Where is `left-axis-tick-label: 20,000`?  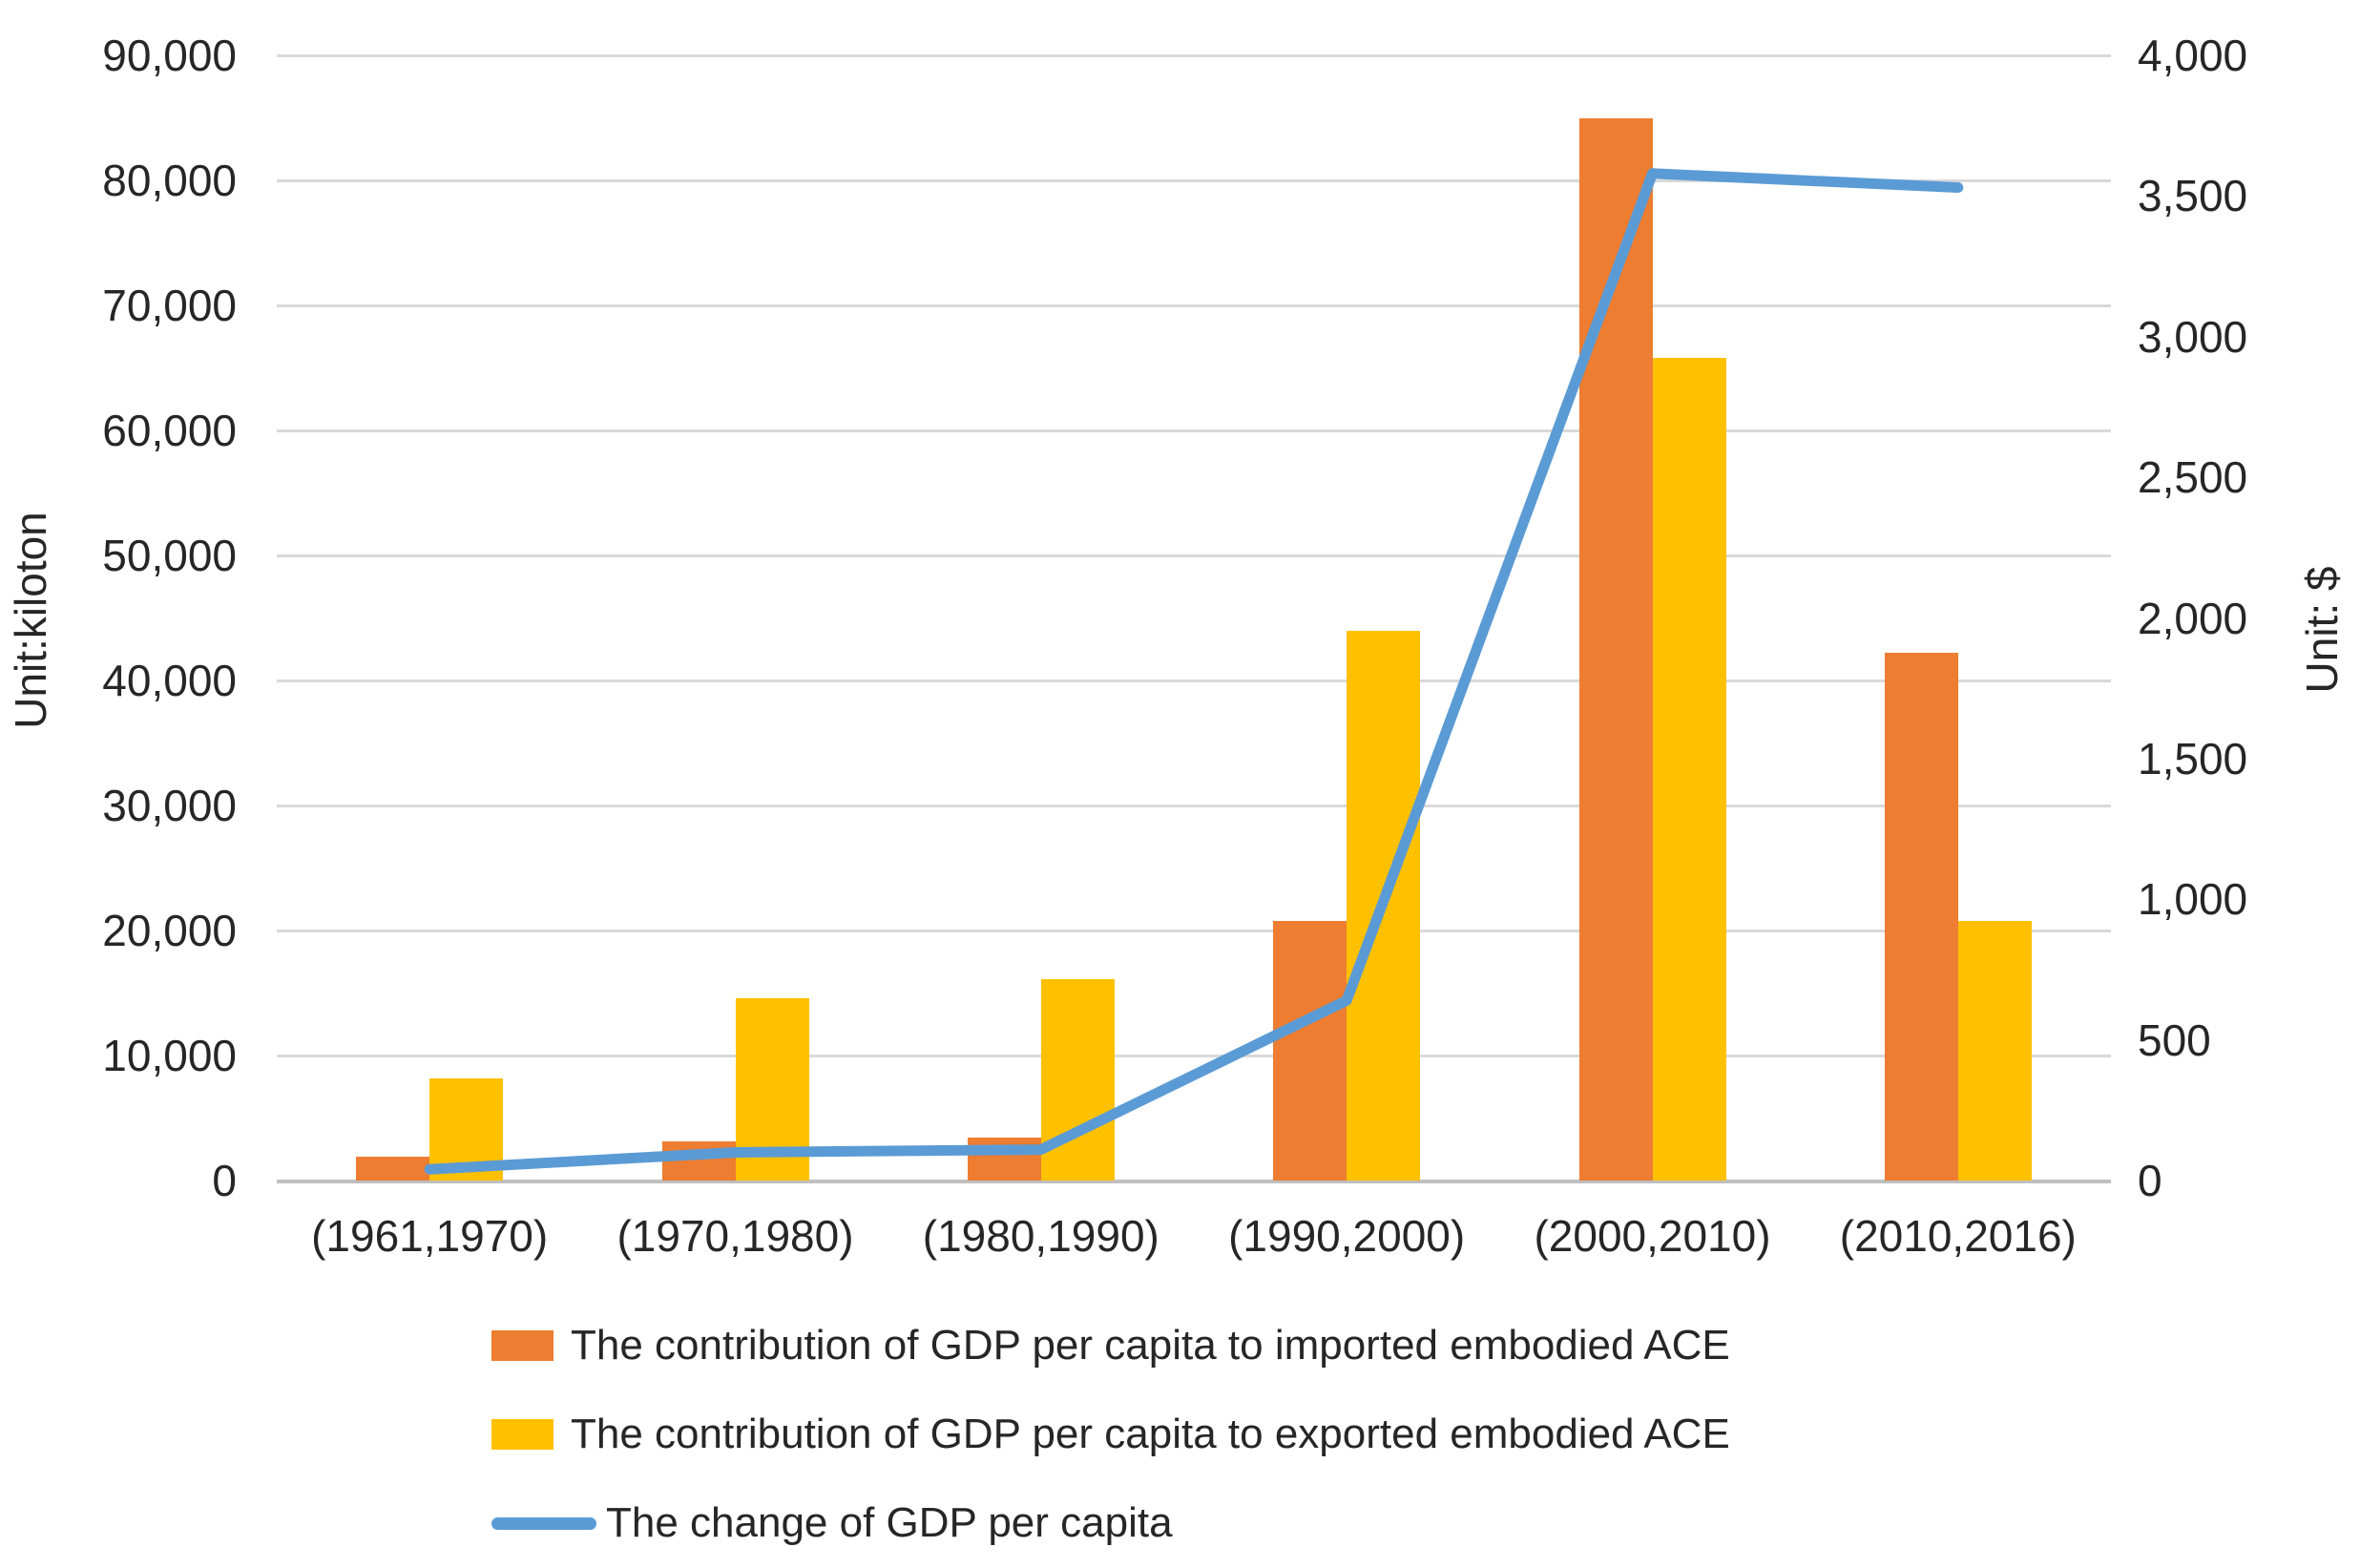 left-axis-tick-label: 20,000 is located at coordinates (169, 931).